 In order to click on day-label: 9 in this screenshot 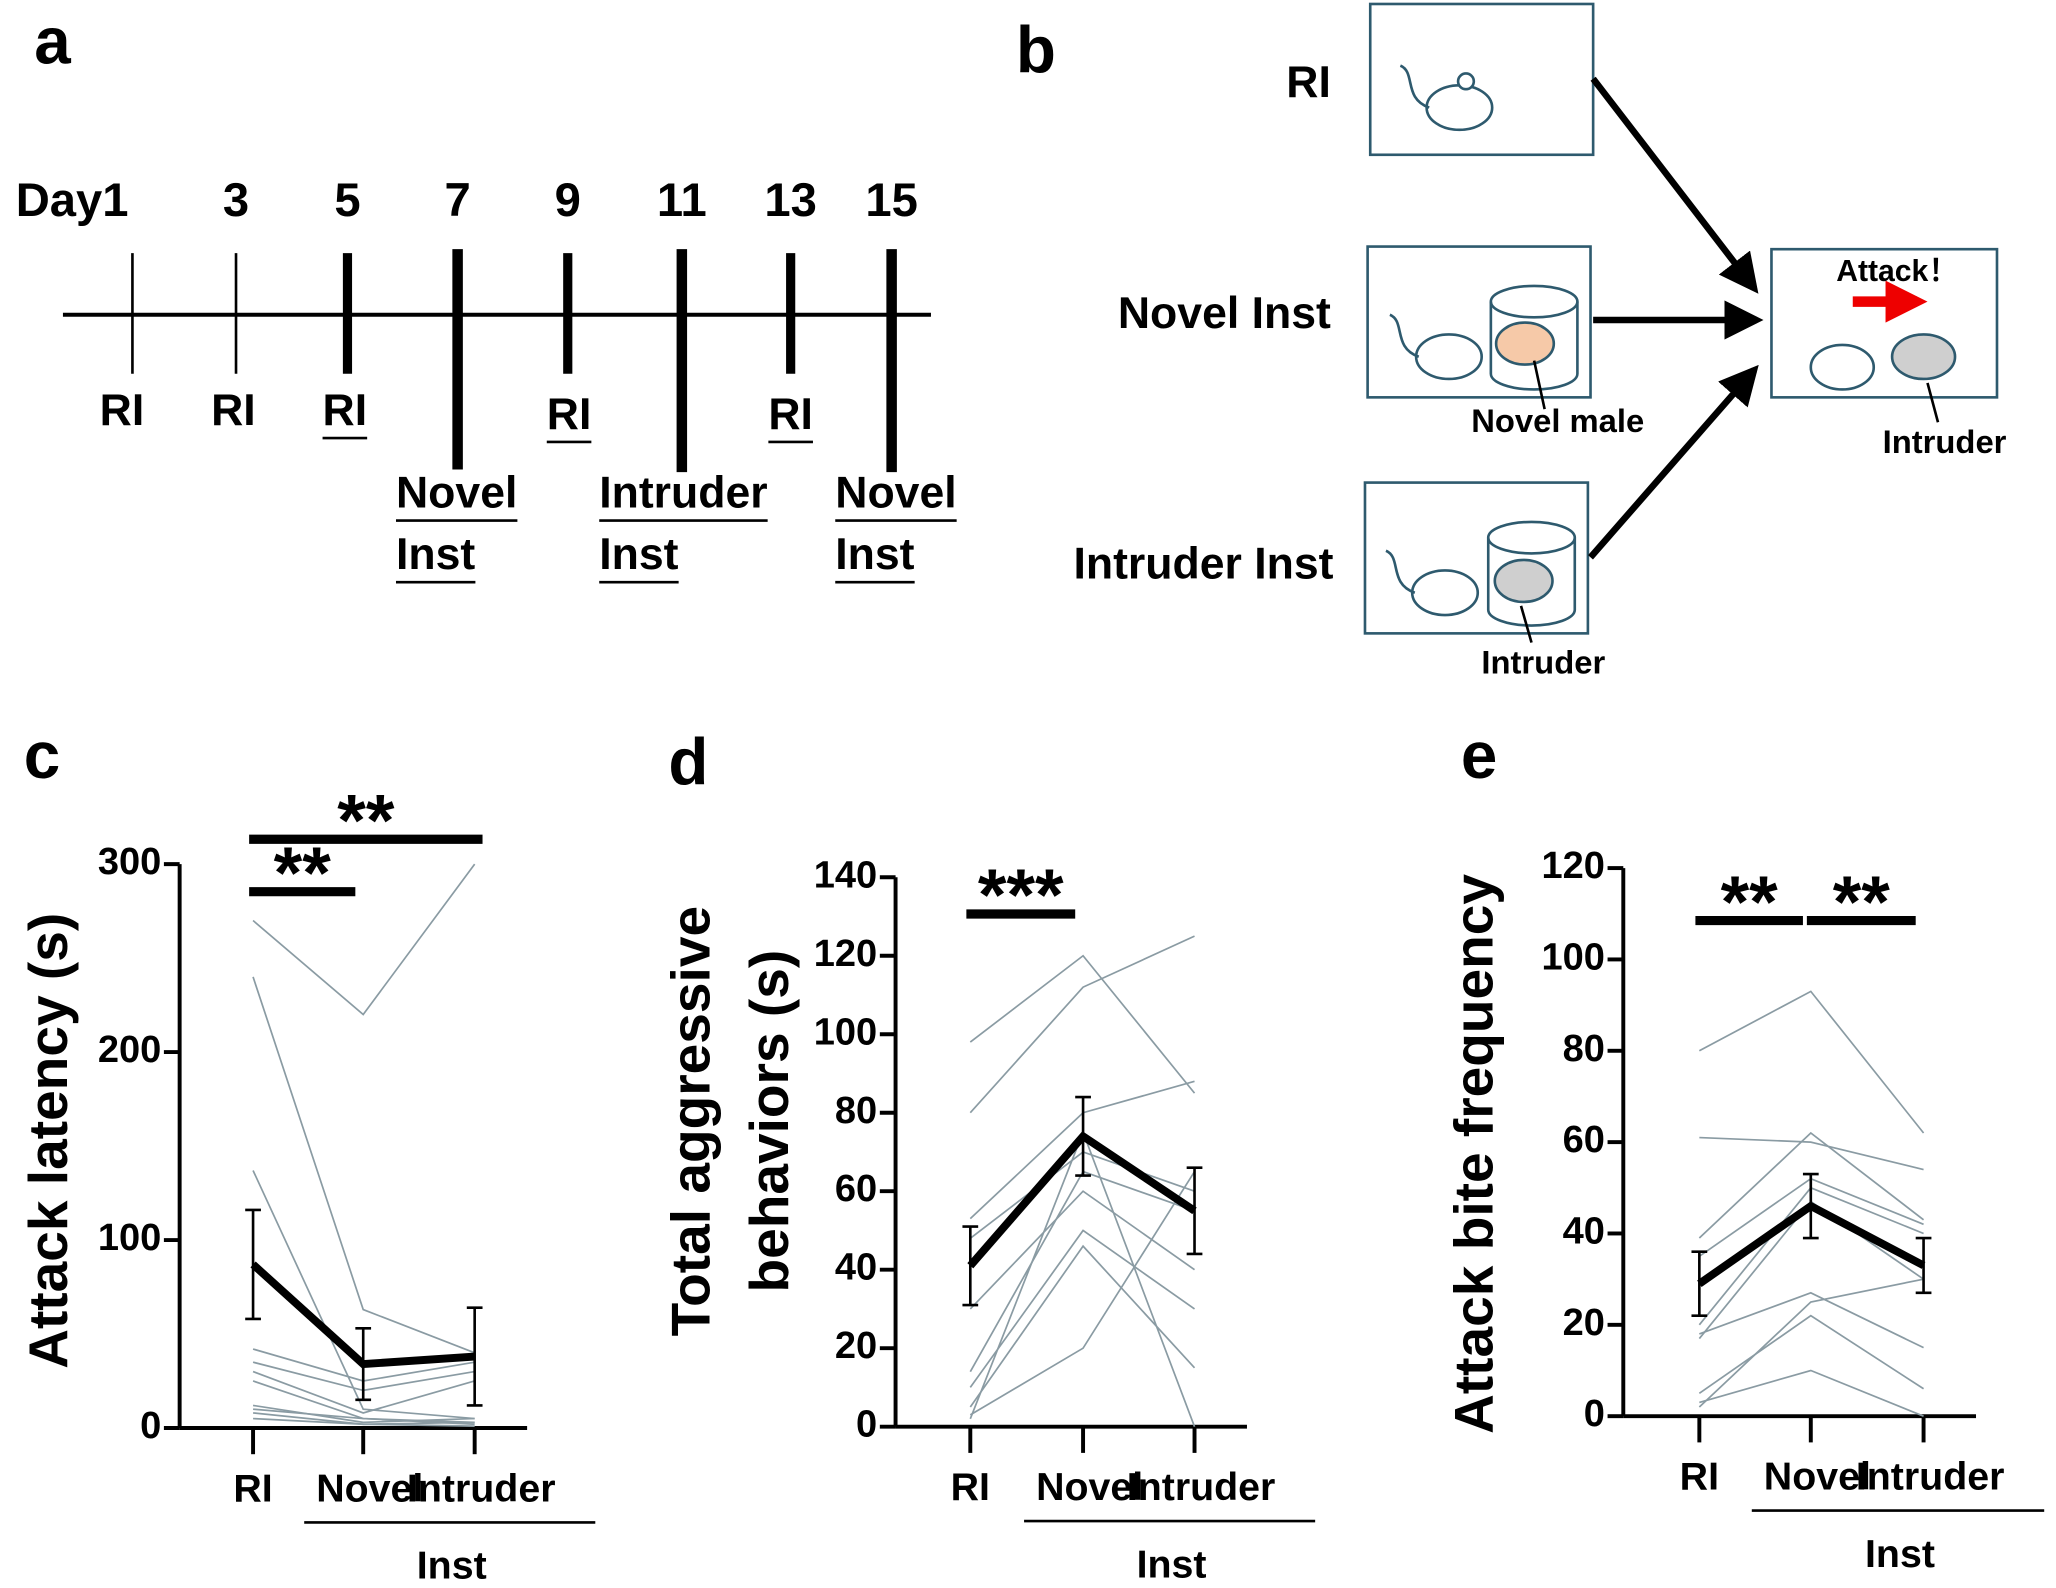, I will do `click(568, 200)`.